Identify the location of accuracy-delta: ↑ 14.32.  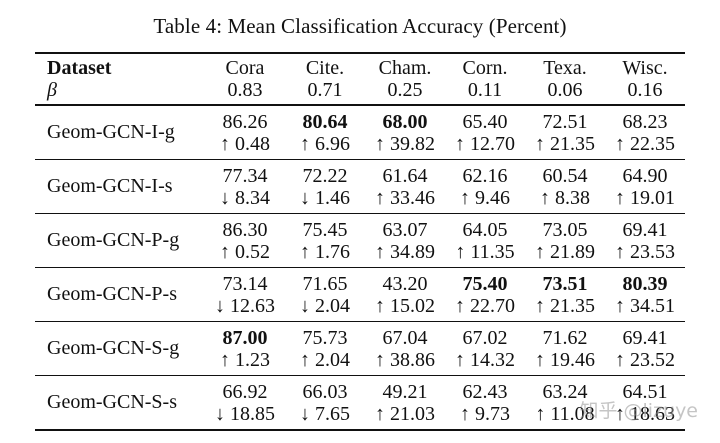
(485, 359).